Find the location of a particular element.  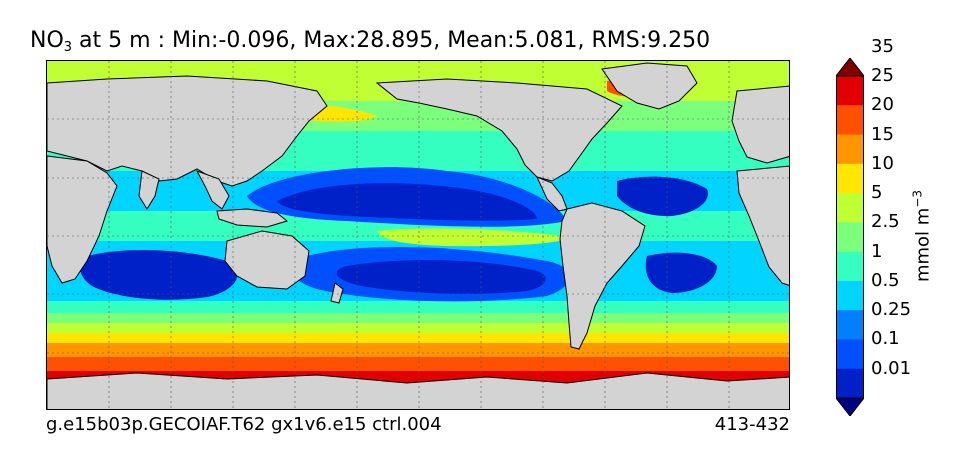

land-africa is located at coordinates (82, 219).